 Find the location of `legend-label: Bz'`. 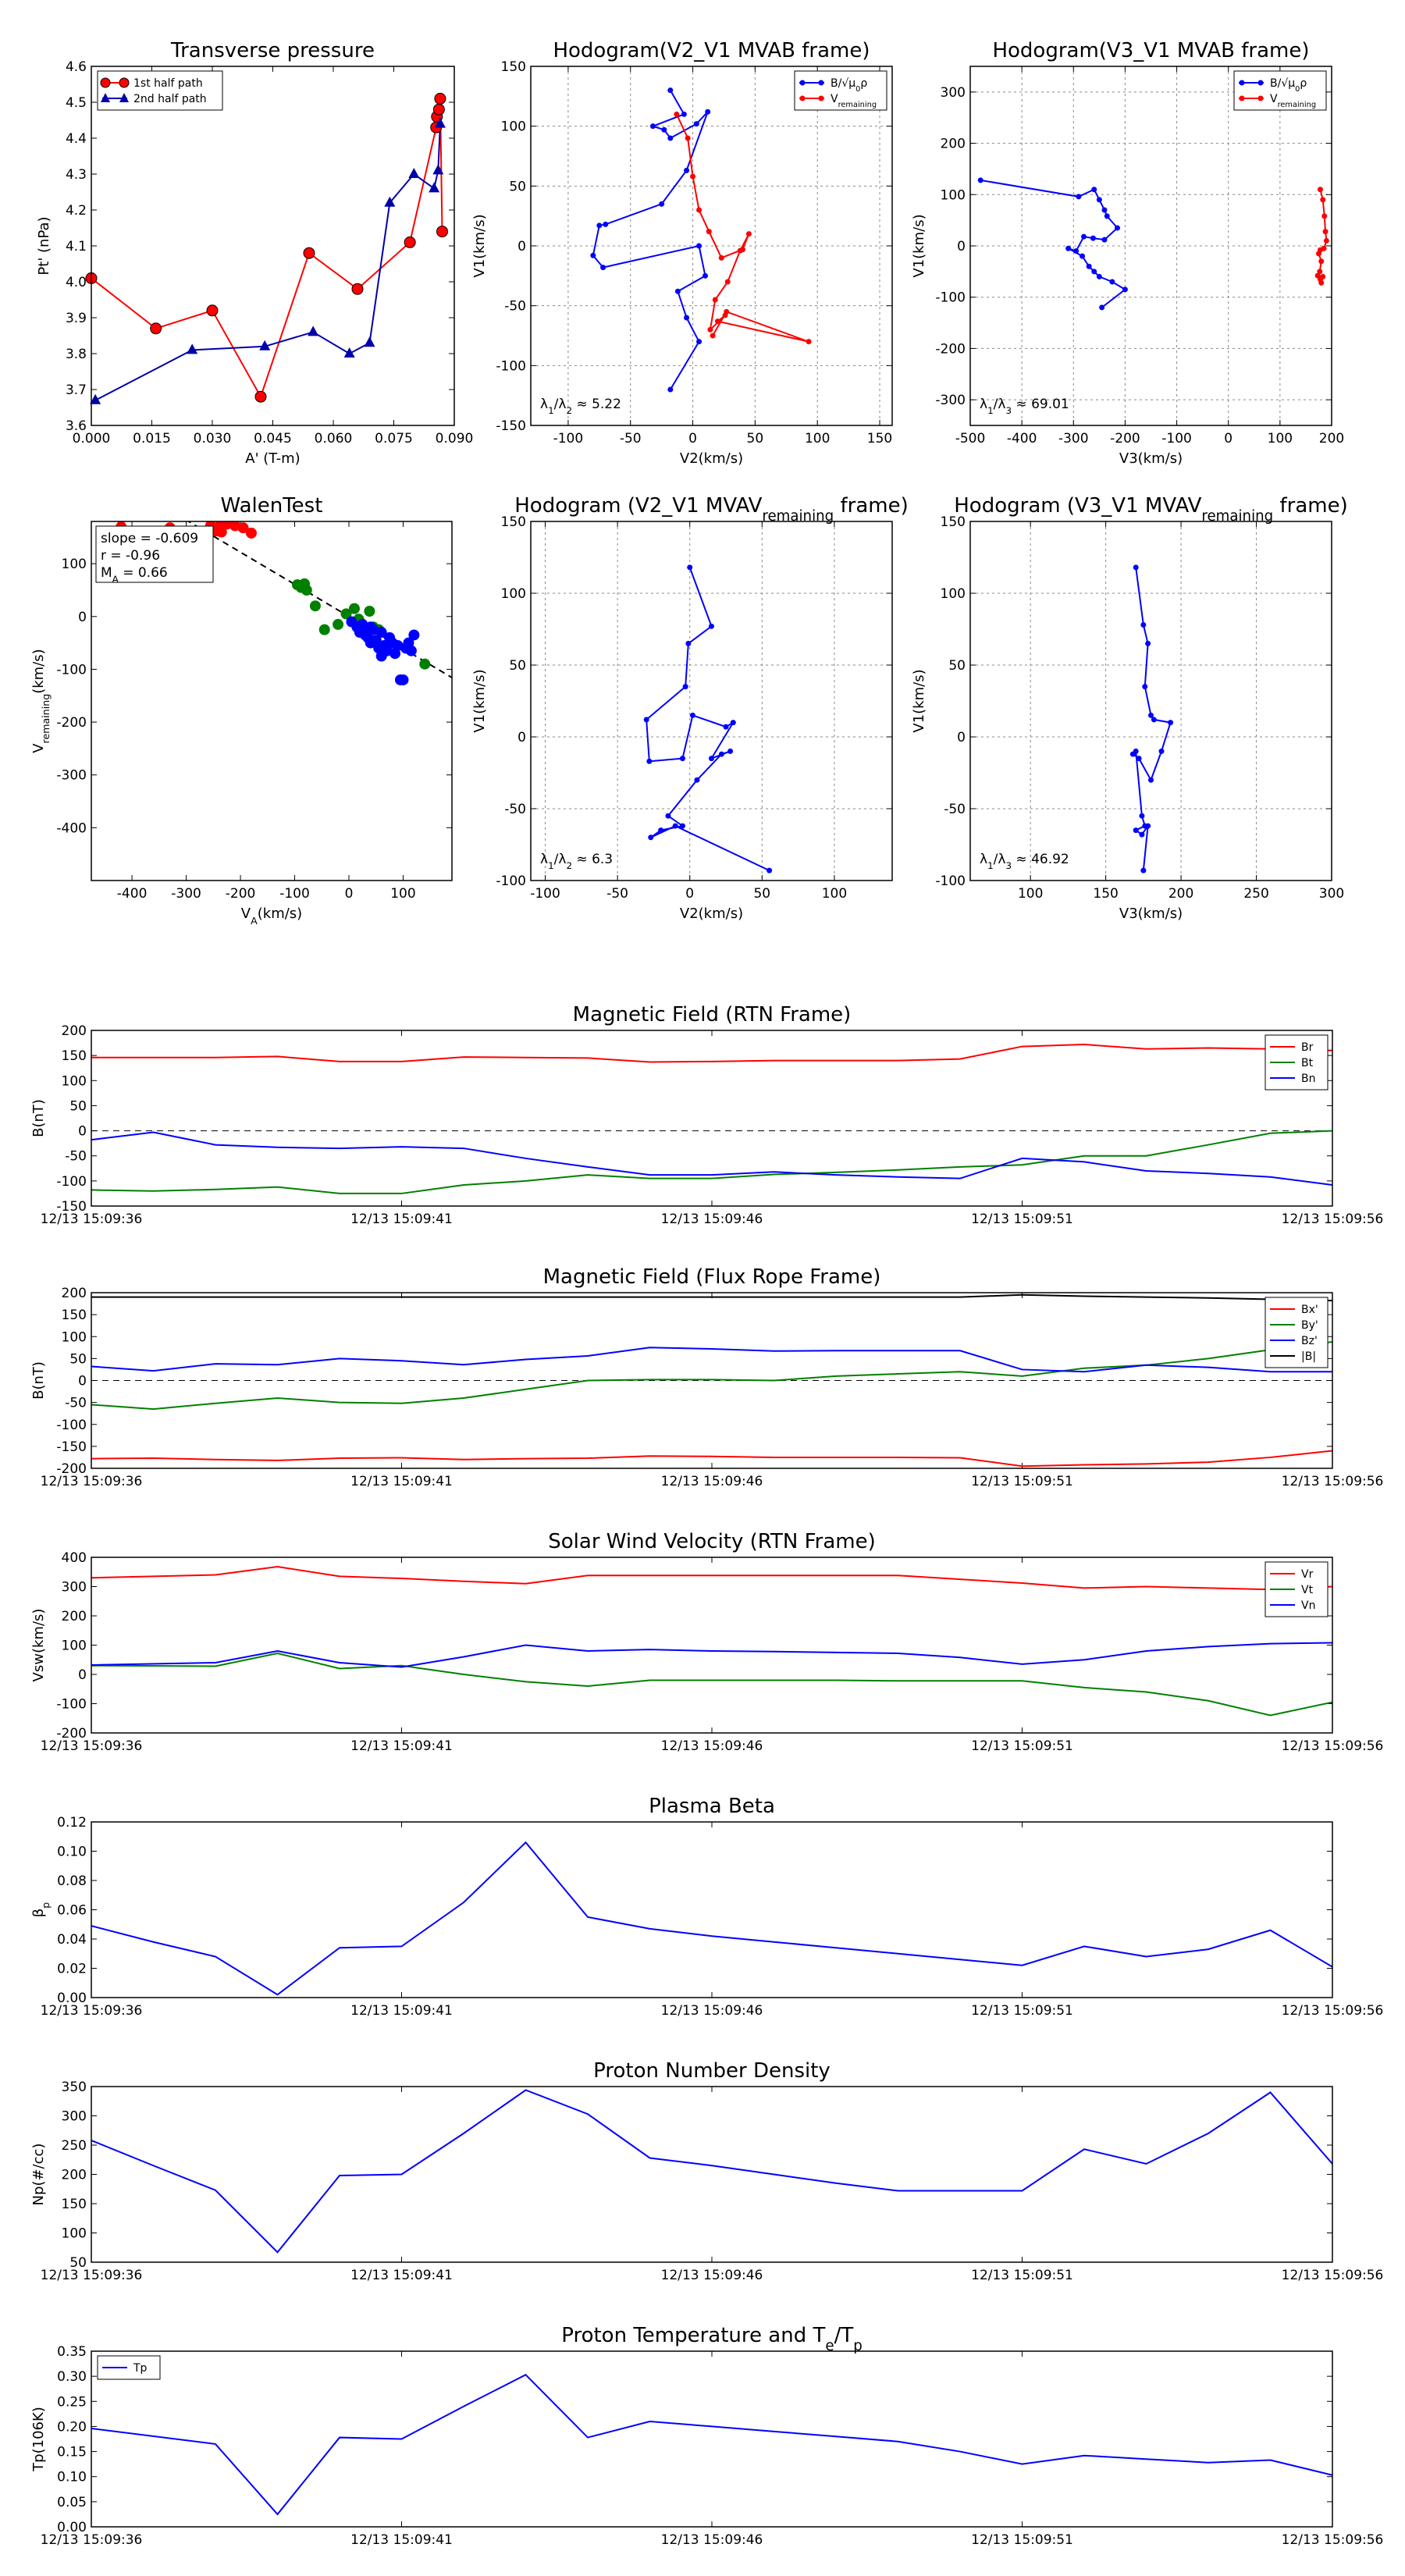

legend-label: Bz' is located at coordinates (1309, 1341).